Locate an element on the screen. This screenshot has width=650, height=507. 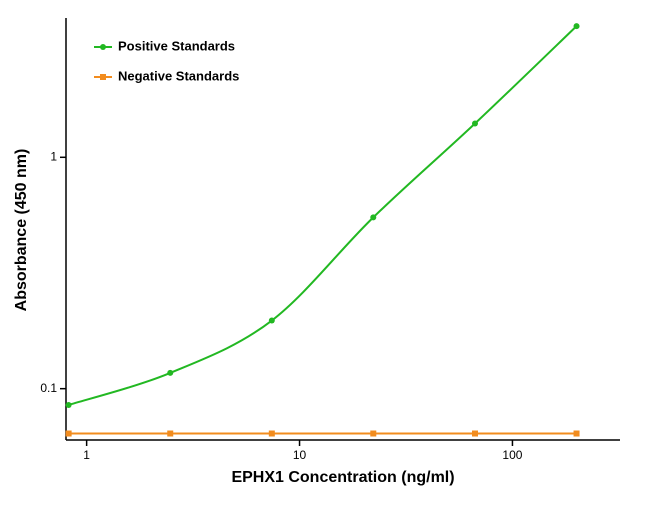
x-tick-label: 1 is located at coordinates (86, 455).